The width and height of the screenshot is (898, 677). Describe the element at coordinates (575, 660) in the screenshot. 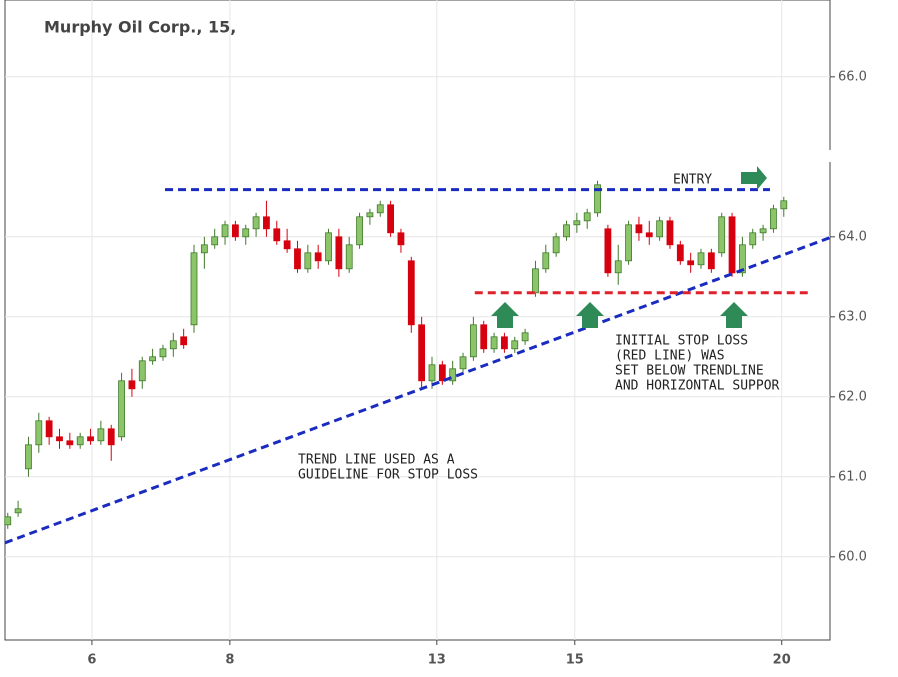

I see `x-tick-label: 15` at that location.